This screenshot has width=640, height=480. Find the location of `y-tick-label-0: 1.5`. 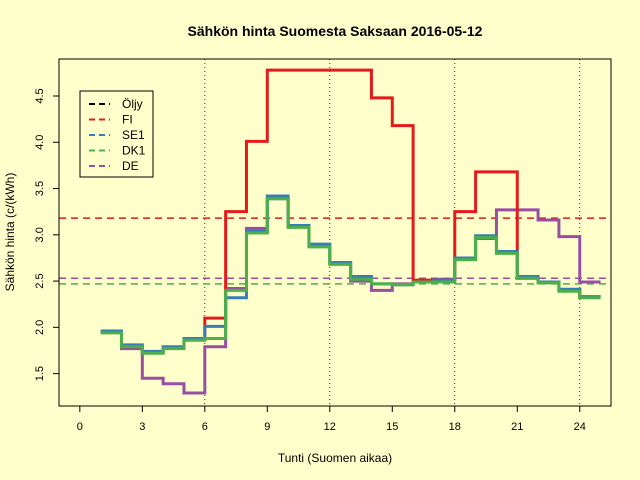

y-tick-label-0: 1.5 is located at coordinates (40, 373).